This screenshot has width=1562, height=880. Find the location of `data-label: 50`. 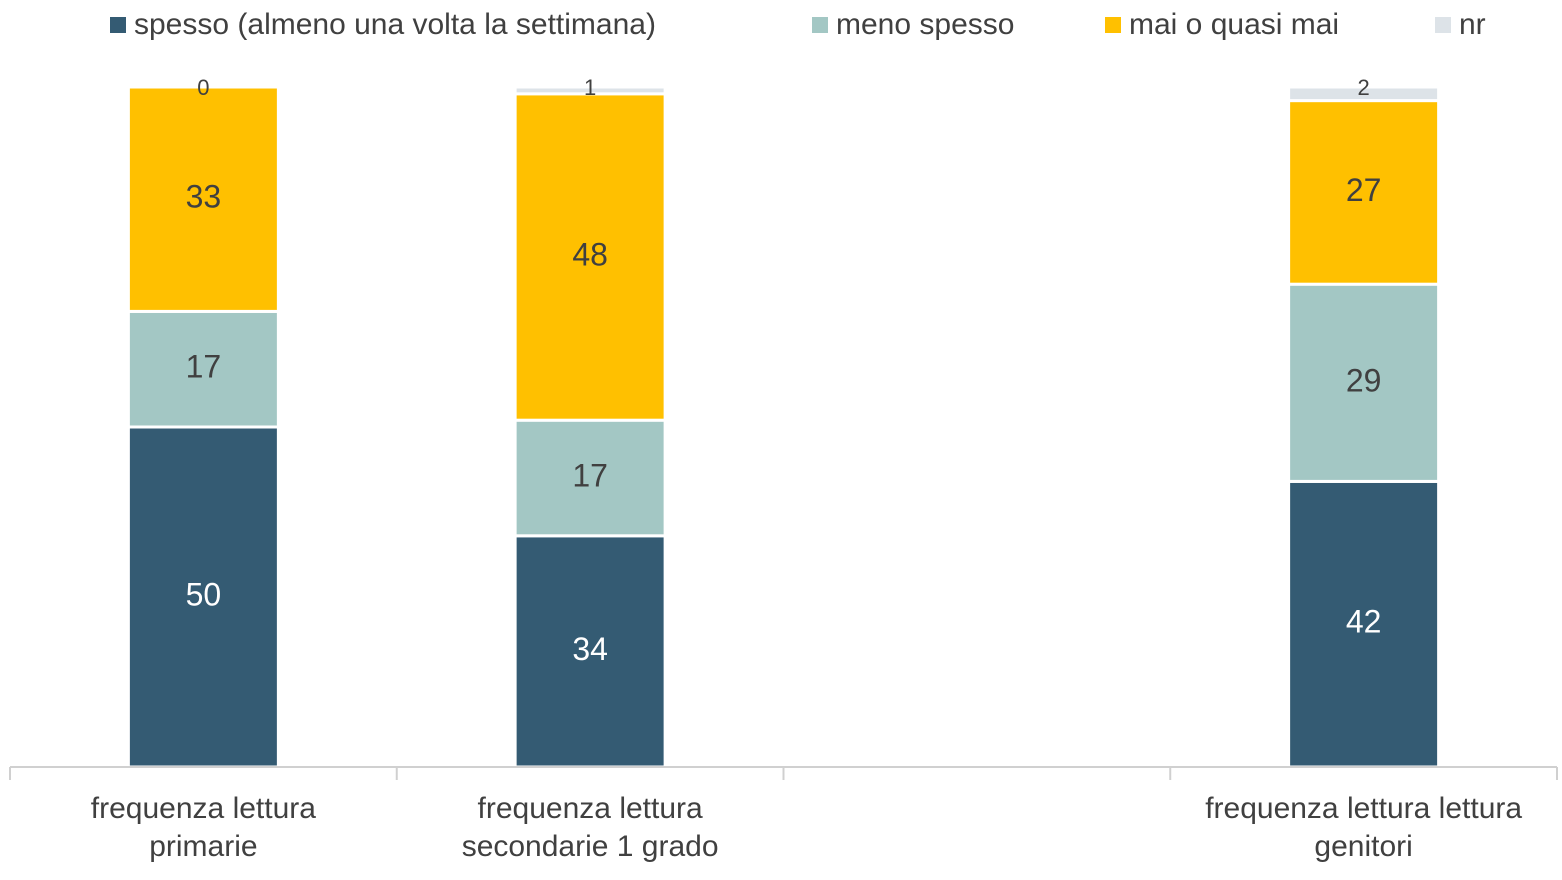

data-label: 50 is located at coordinates (204, 594).